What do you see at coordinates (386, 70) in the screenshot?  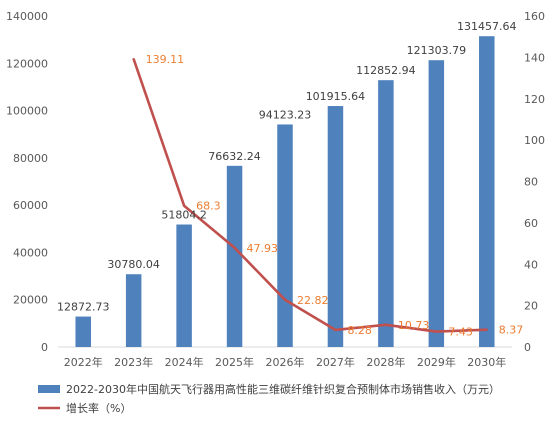 I see `revenue-data-label: 112852.94` at bounding box center [386, 70].